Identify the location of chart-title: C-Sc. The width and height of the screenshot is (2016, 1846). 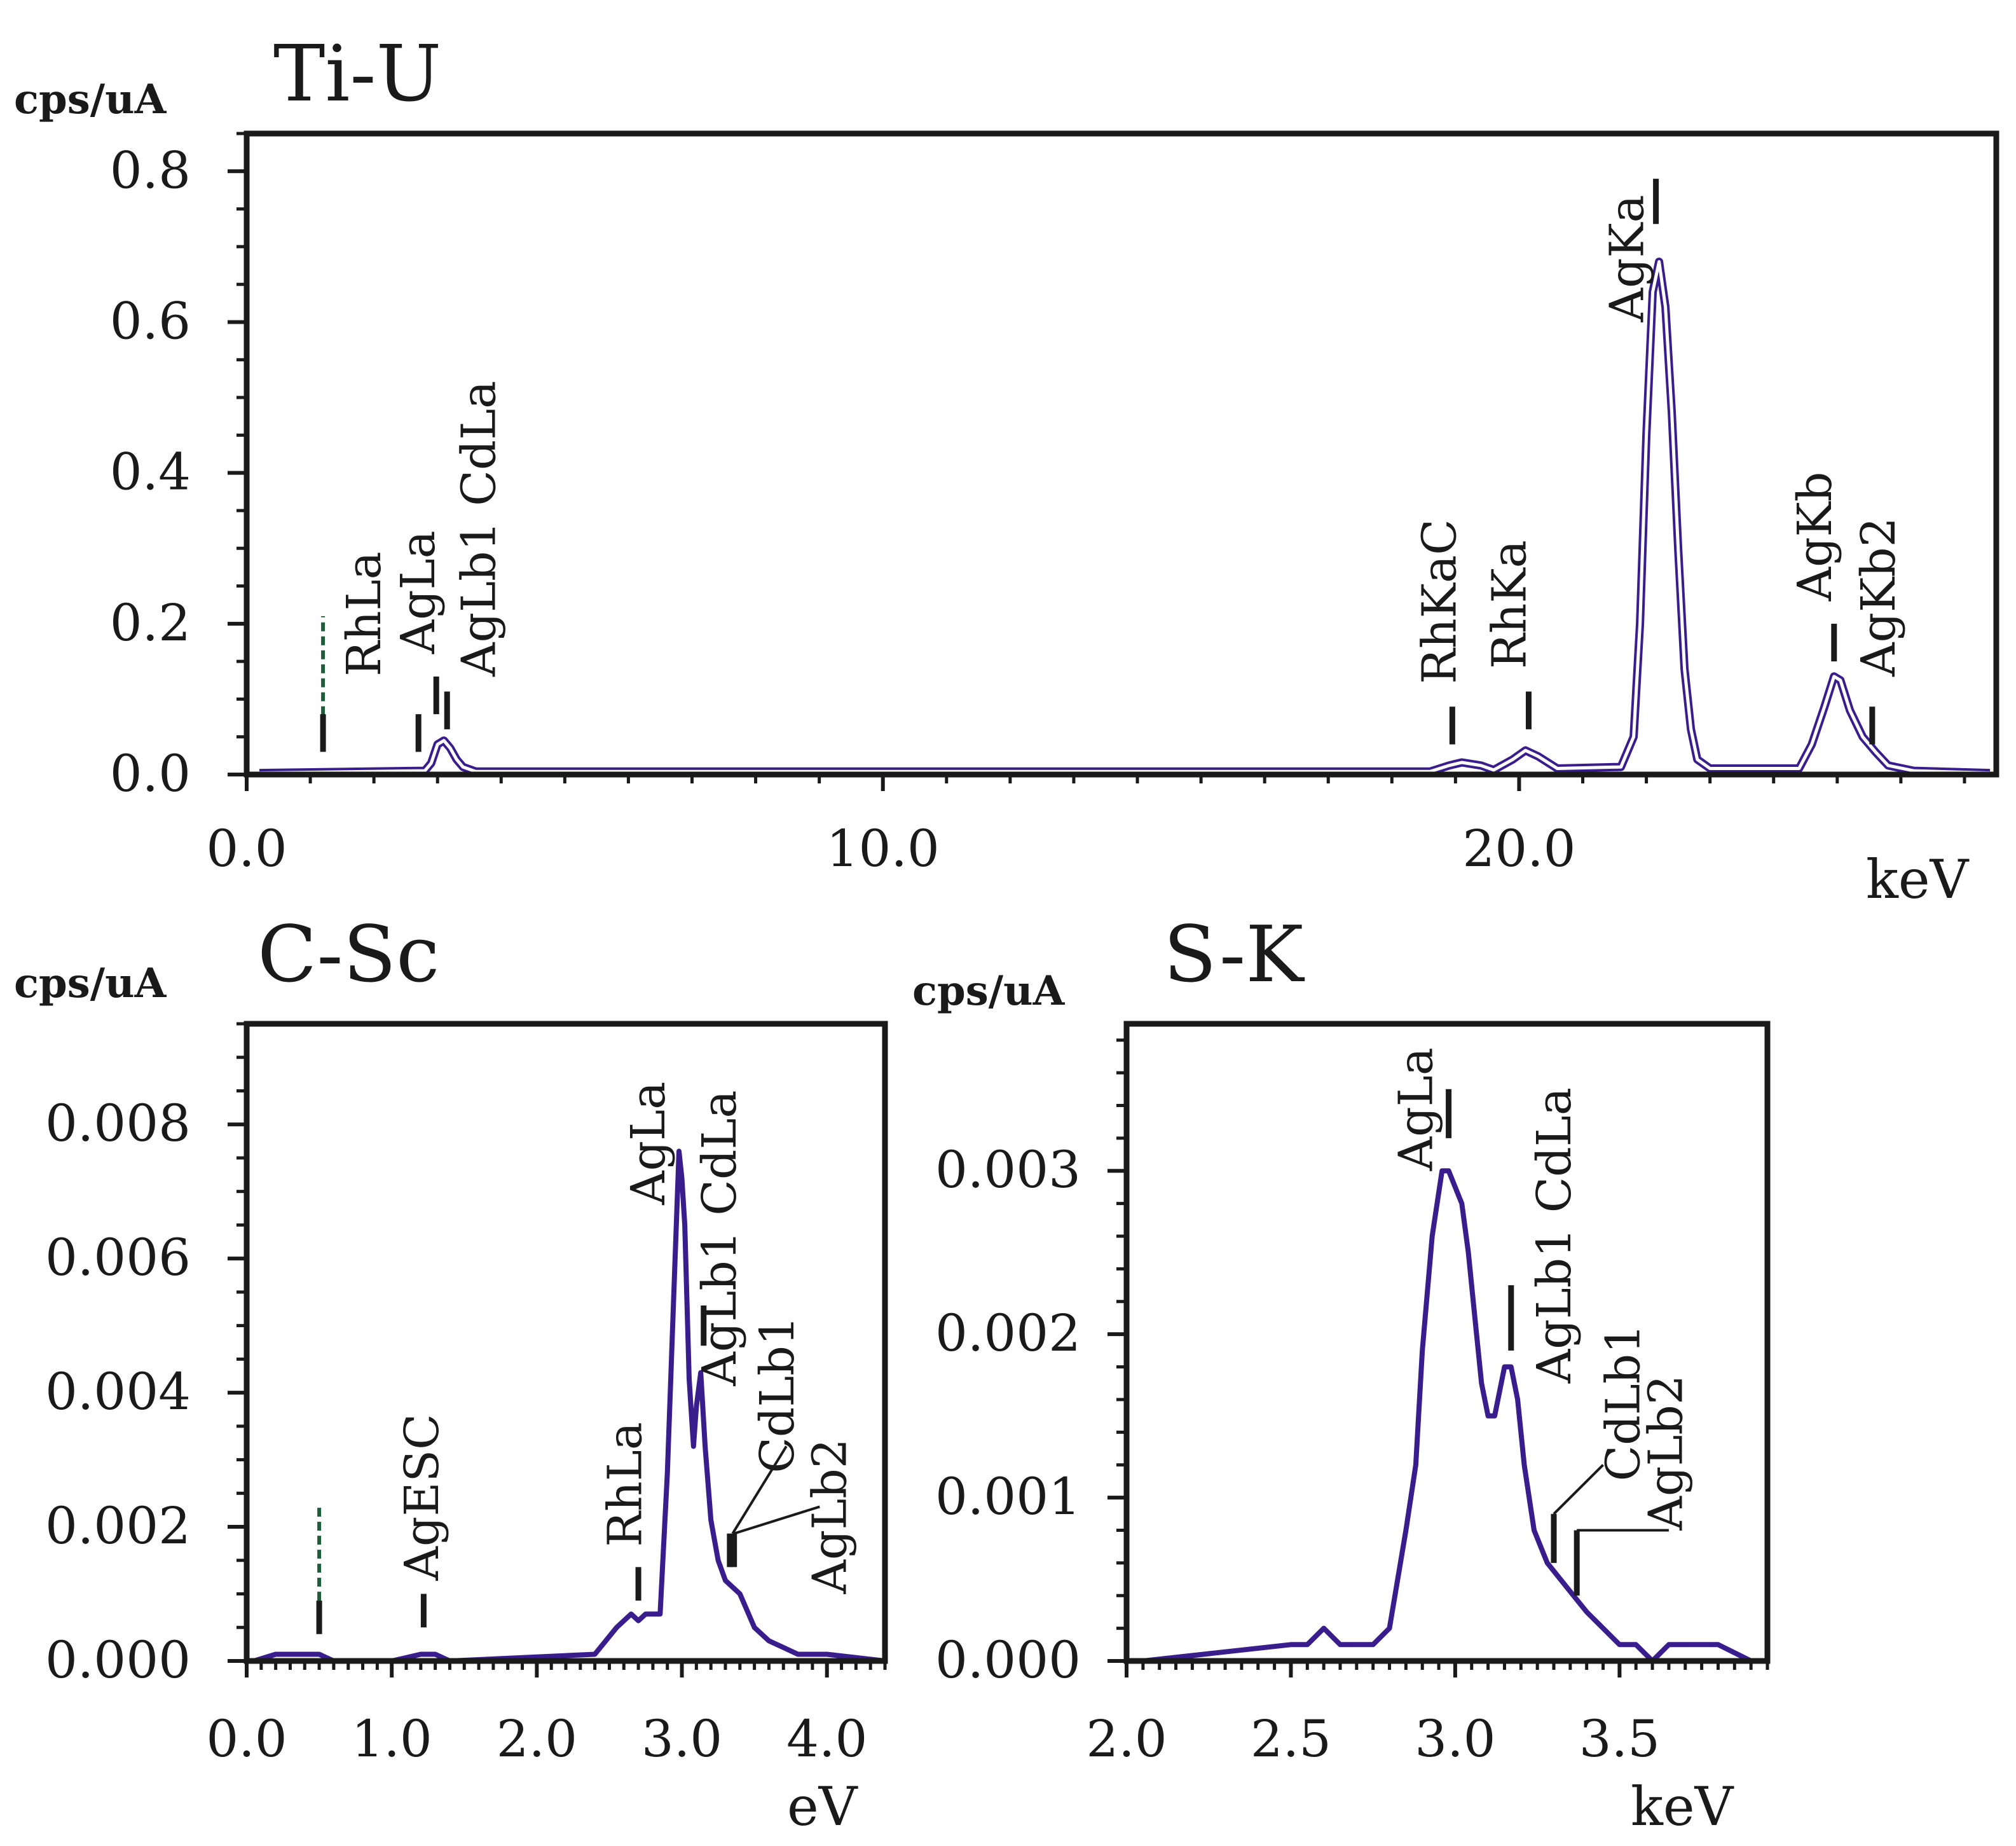
(348, 954).